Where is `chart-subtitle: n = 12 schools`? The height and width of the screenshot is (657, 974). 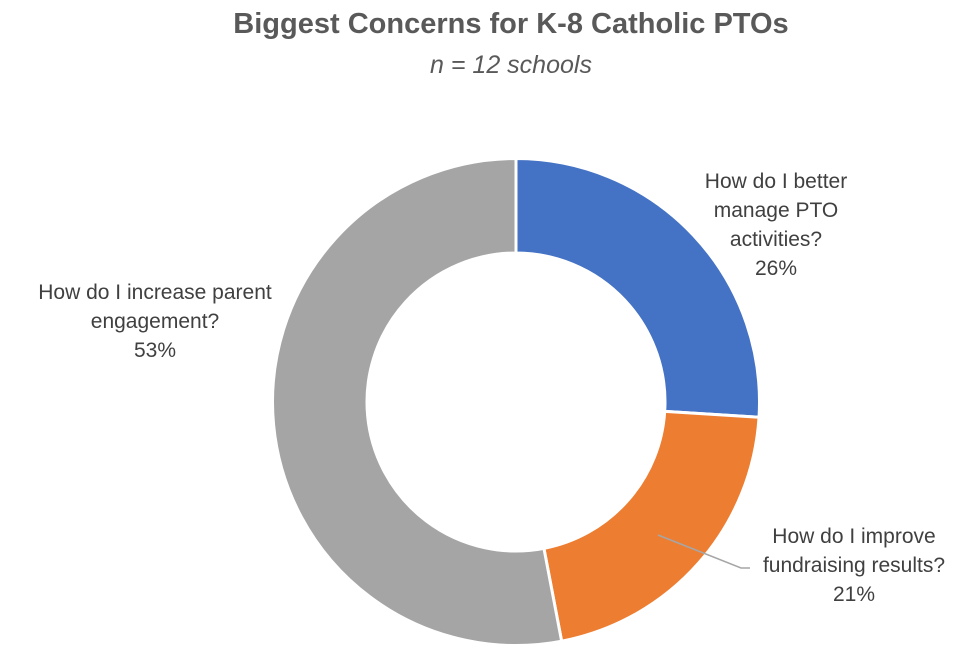 chart-subtitle: n = 12 schools is located at coordinates (511, 65).